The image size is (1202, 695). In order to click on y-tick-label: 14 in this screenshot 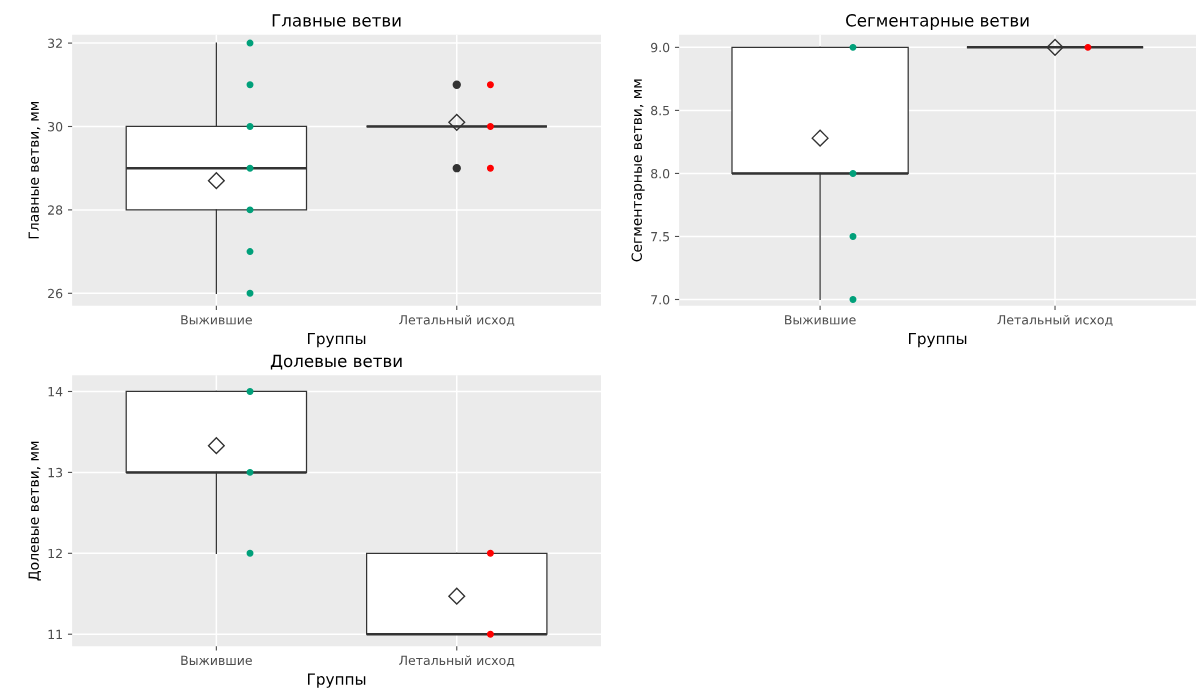, I will do `click(55, 392)`.